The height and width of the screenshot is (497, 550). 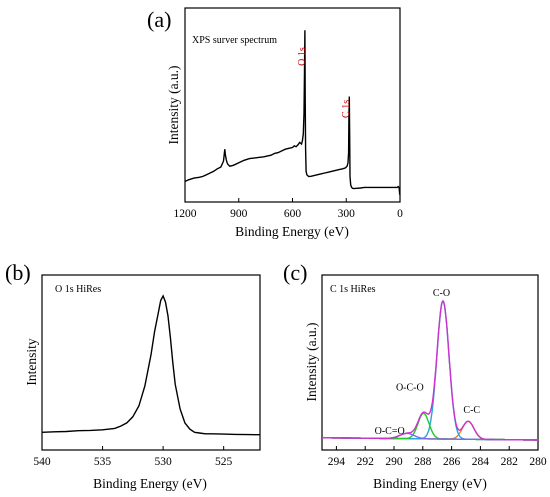 What do you see at coordinates (400, 214) in the screenshot?
I see `panel-a-x-tick-label: 0` at bounding box center [400, 214].